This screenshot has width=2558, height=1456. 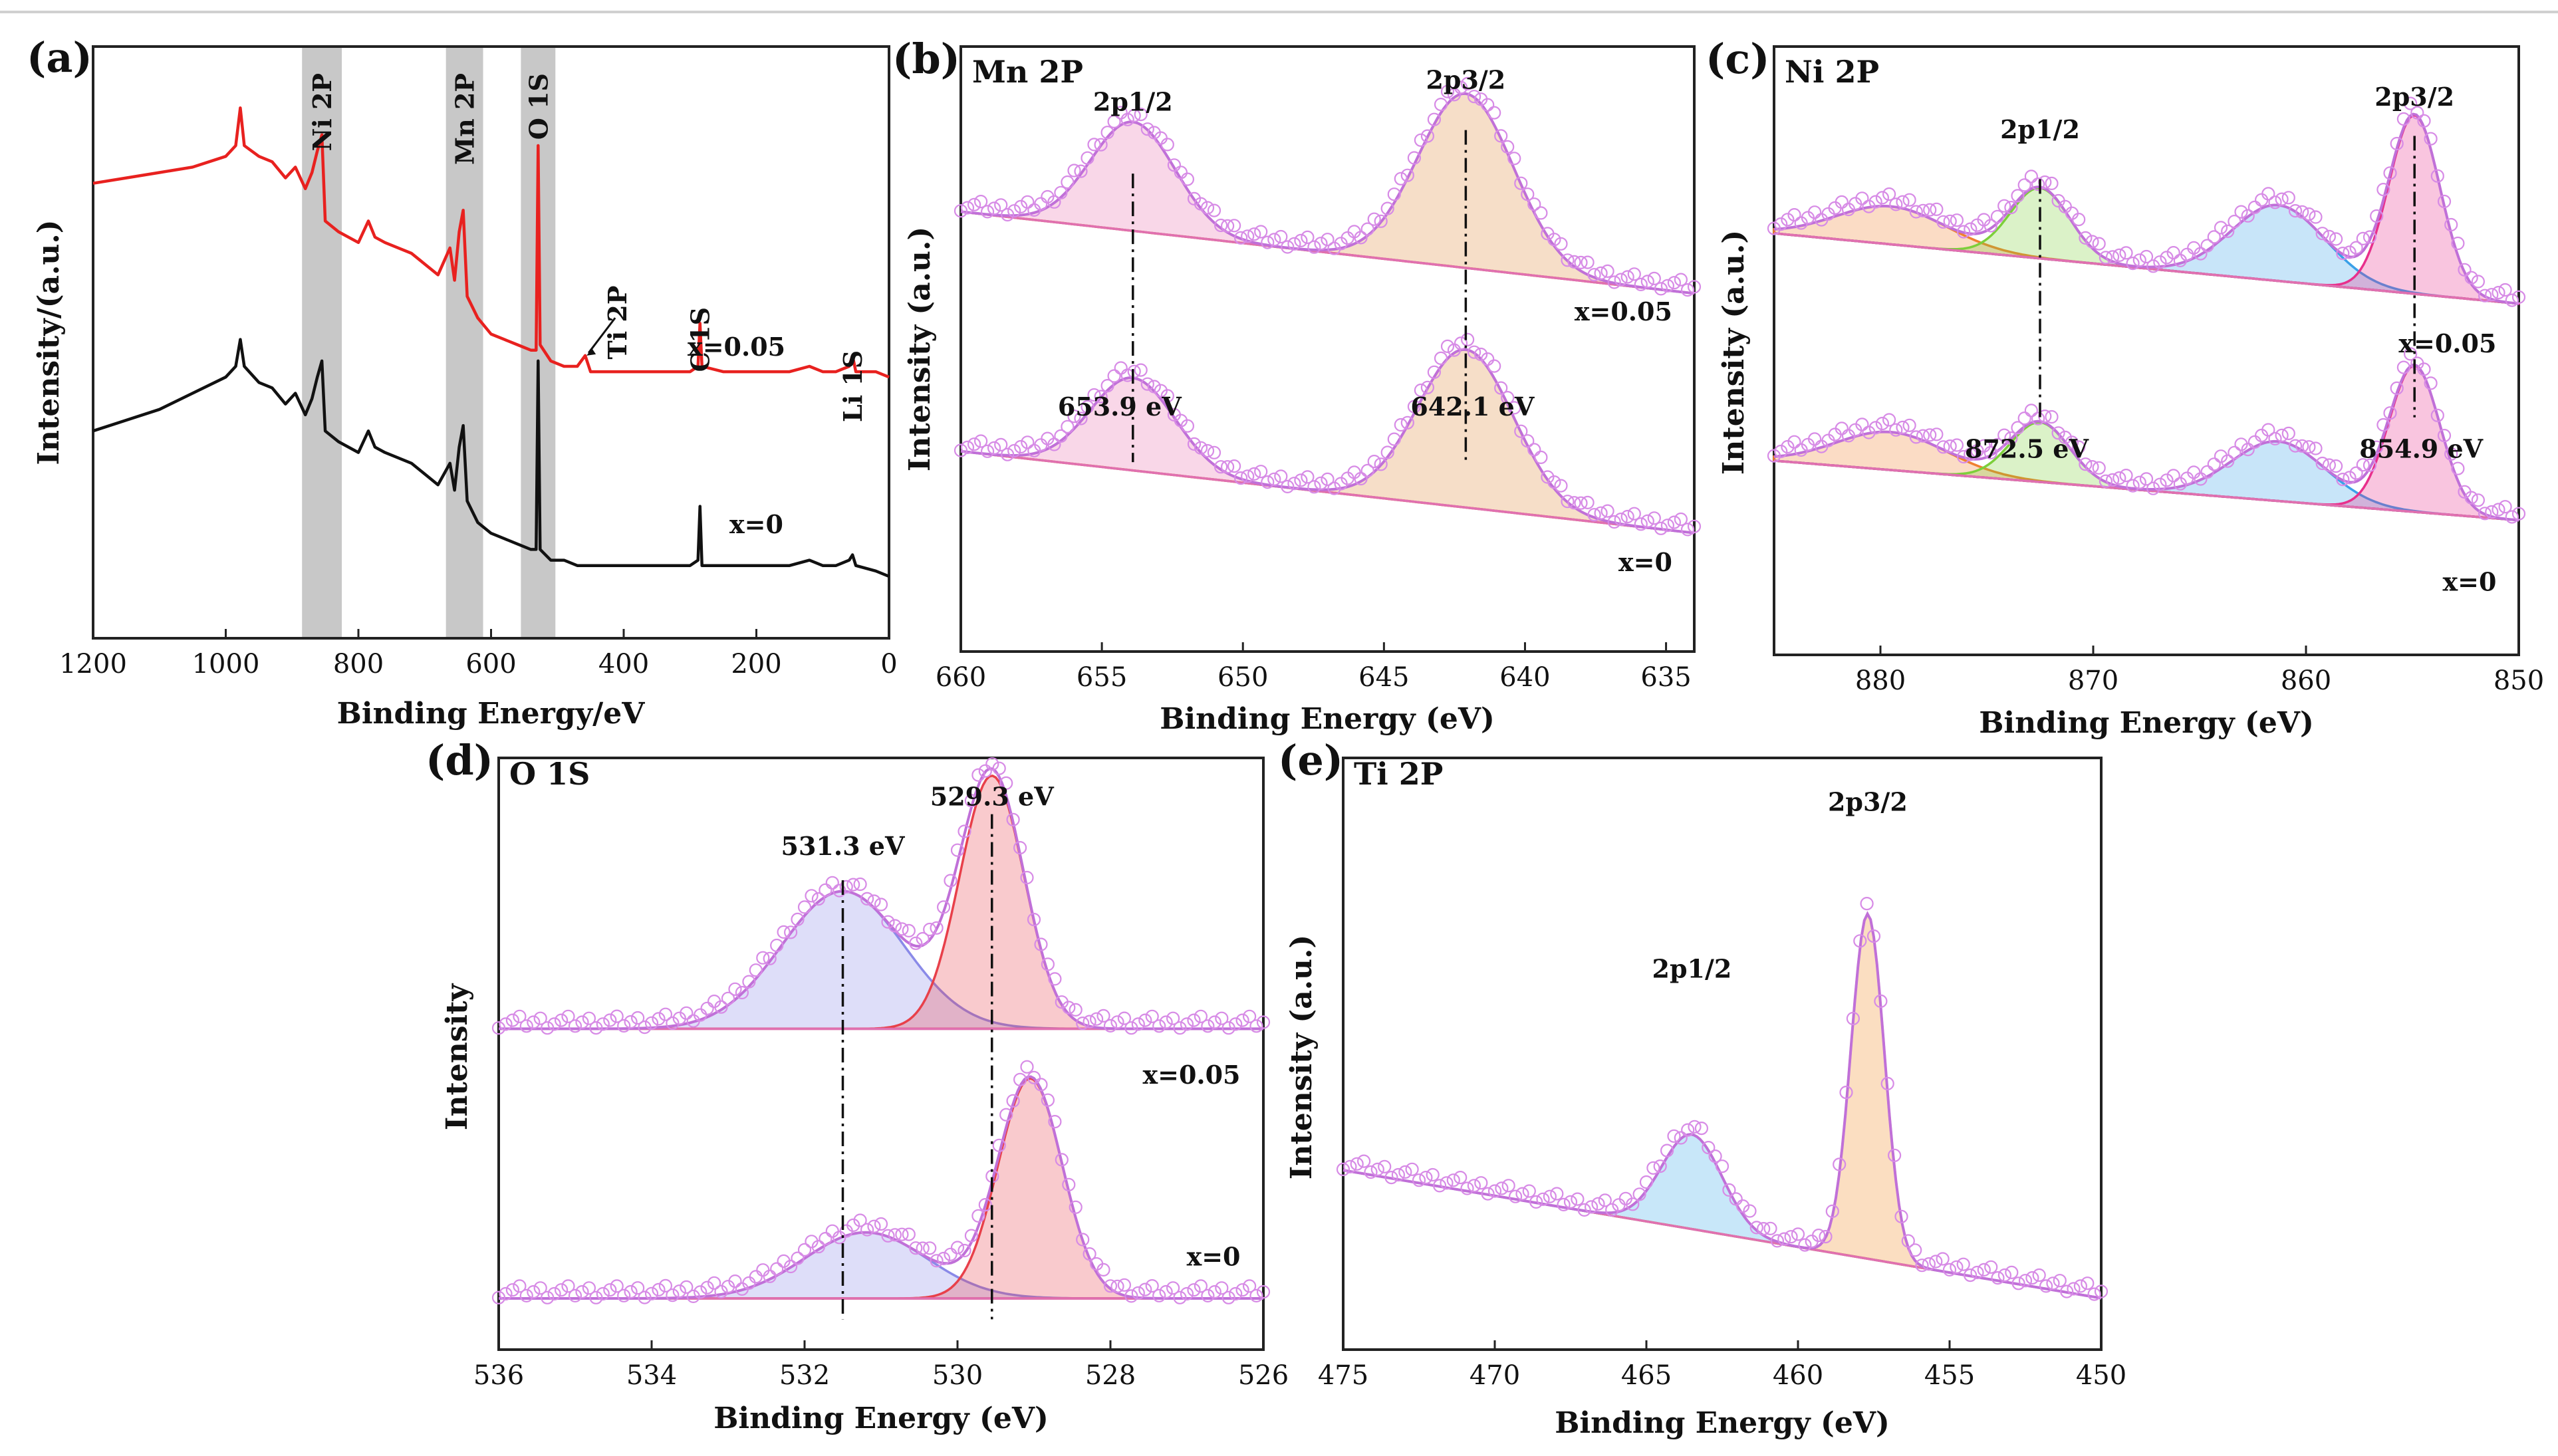 What do you see at coordinates (1645, 562) in the screenshot?
I see `series-label: x=0` at bounding box center [1645, 562].